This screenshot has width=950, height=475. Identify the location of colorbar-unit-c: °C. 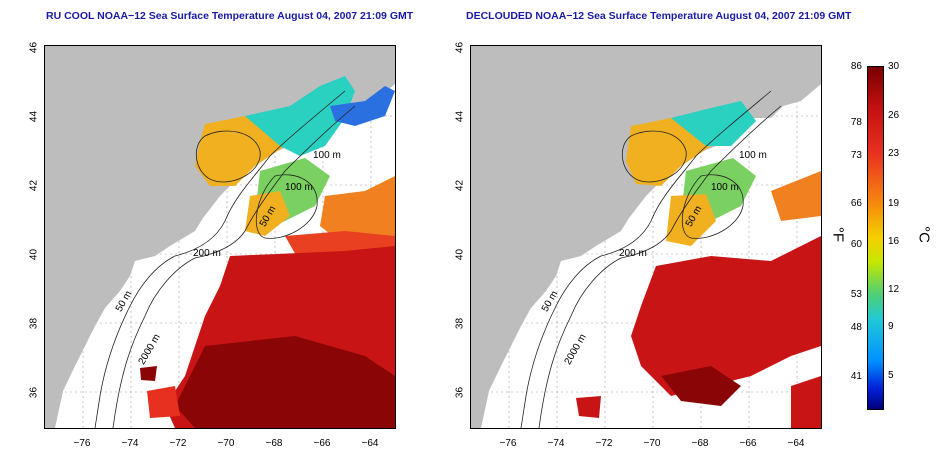
(924, 234).